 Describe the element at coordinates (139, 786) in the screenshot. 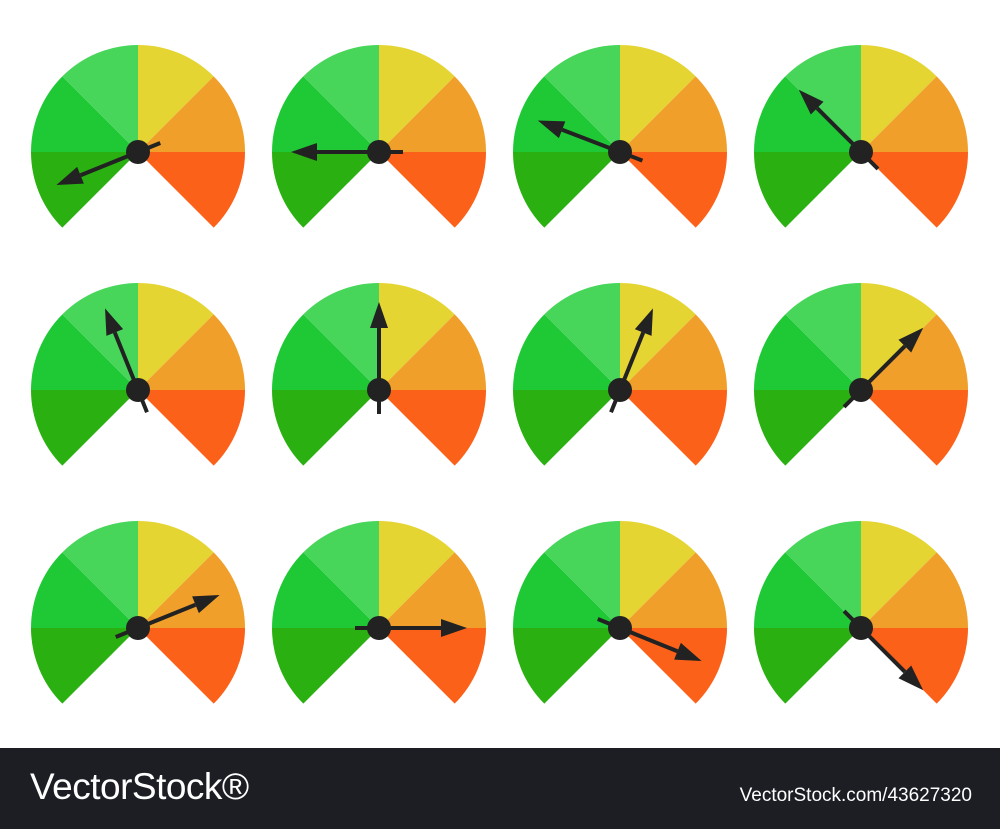

I see `brand: VectorStock®` at that location.